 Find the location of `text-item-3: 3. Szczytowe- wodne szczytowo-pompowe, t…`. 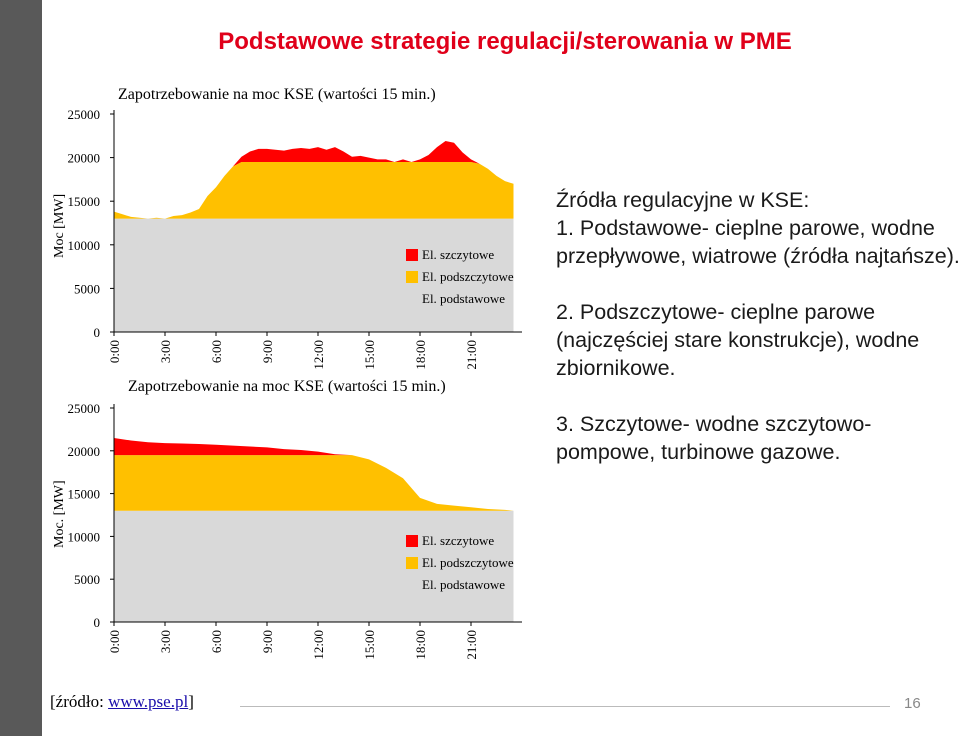

text-item-3: 3. Szczytowe- wodne szczytowo-pompowe, t… is located at coordinates (714, 438).